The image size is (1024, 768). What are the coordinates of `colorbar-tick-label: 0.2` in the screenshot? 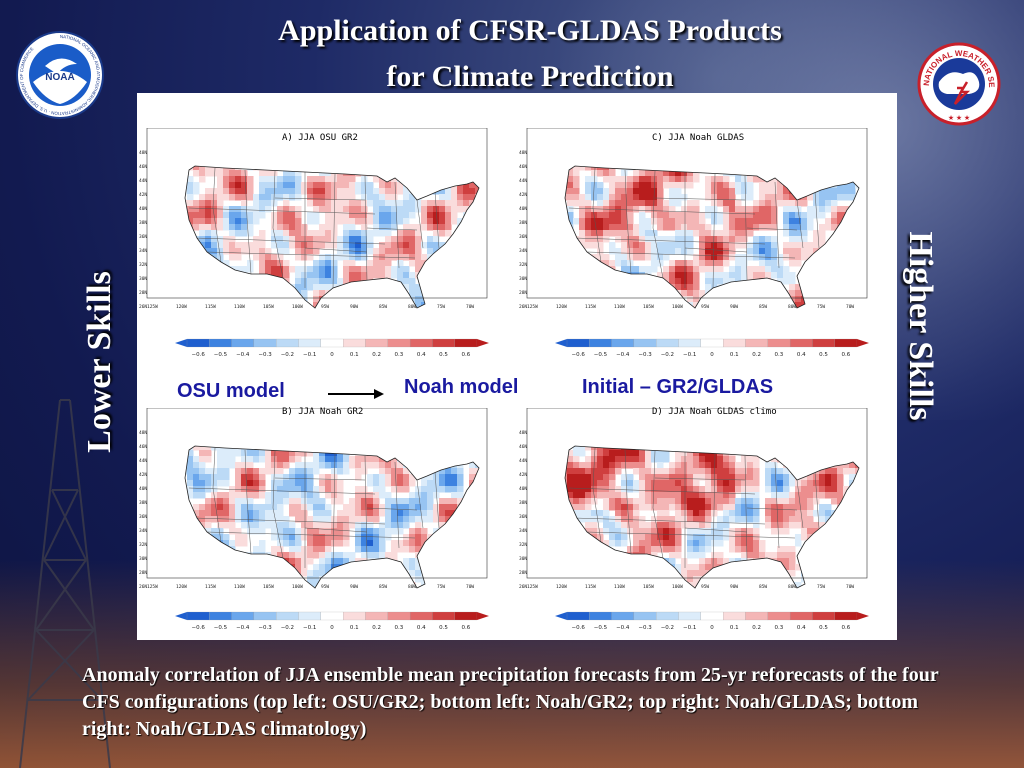 It's located at (376, 628).